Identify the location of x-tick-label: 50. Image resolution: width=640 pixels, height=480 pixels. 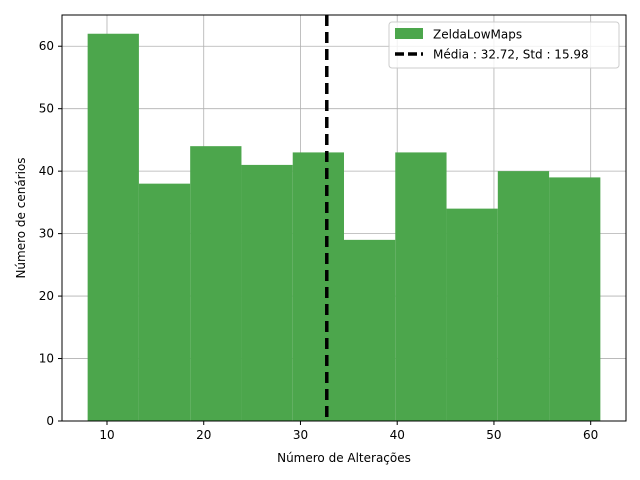
(493, 435).